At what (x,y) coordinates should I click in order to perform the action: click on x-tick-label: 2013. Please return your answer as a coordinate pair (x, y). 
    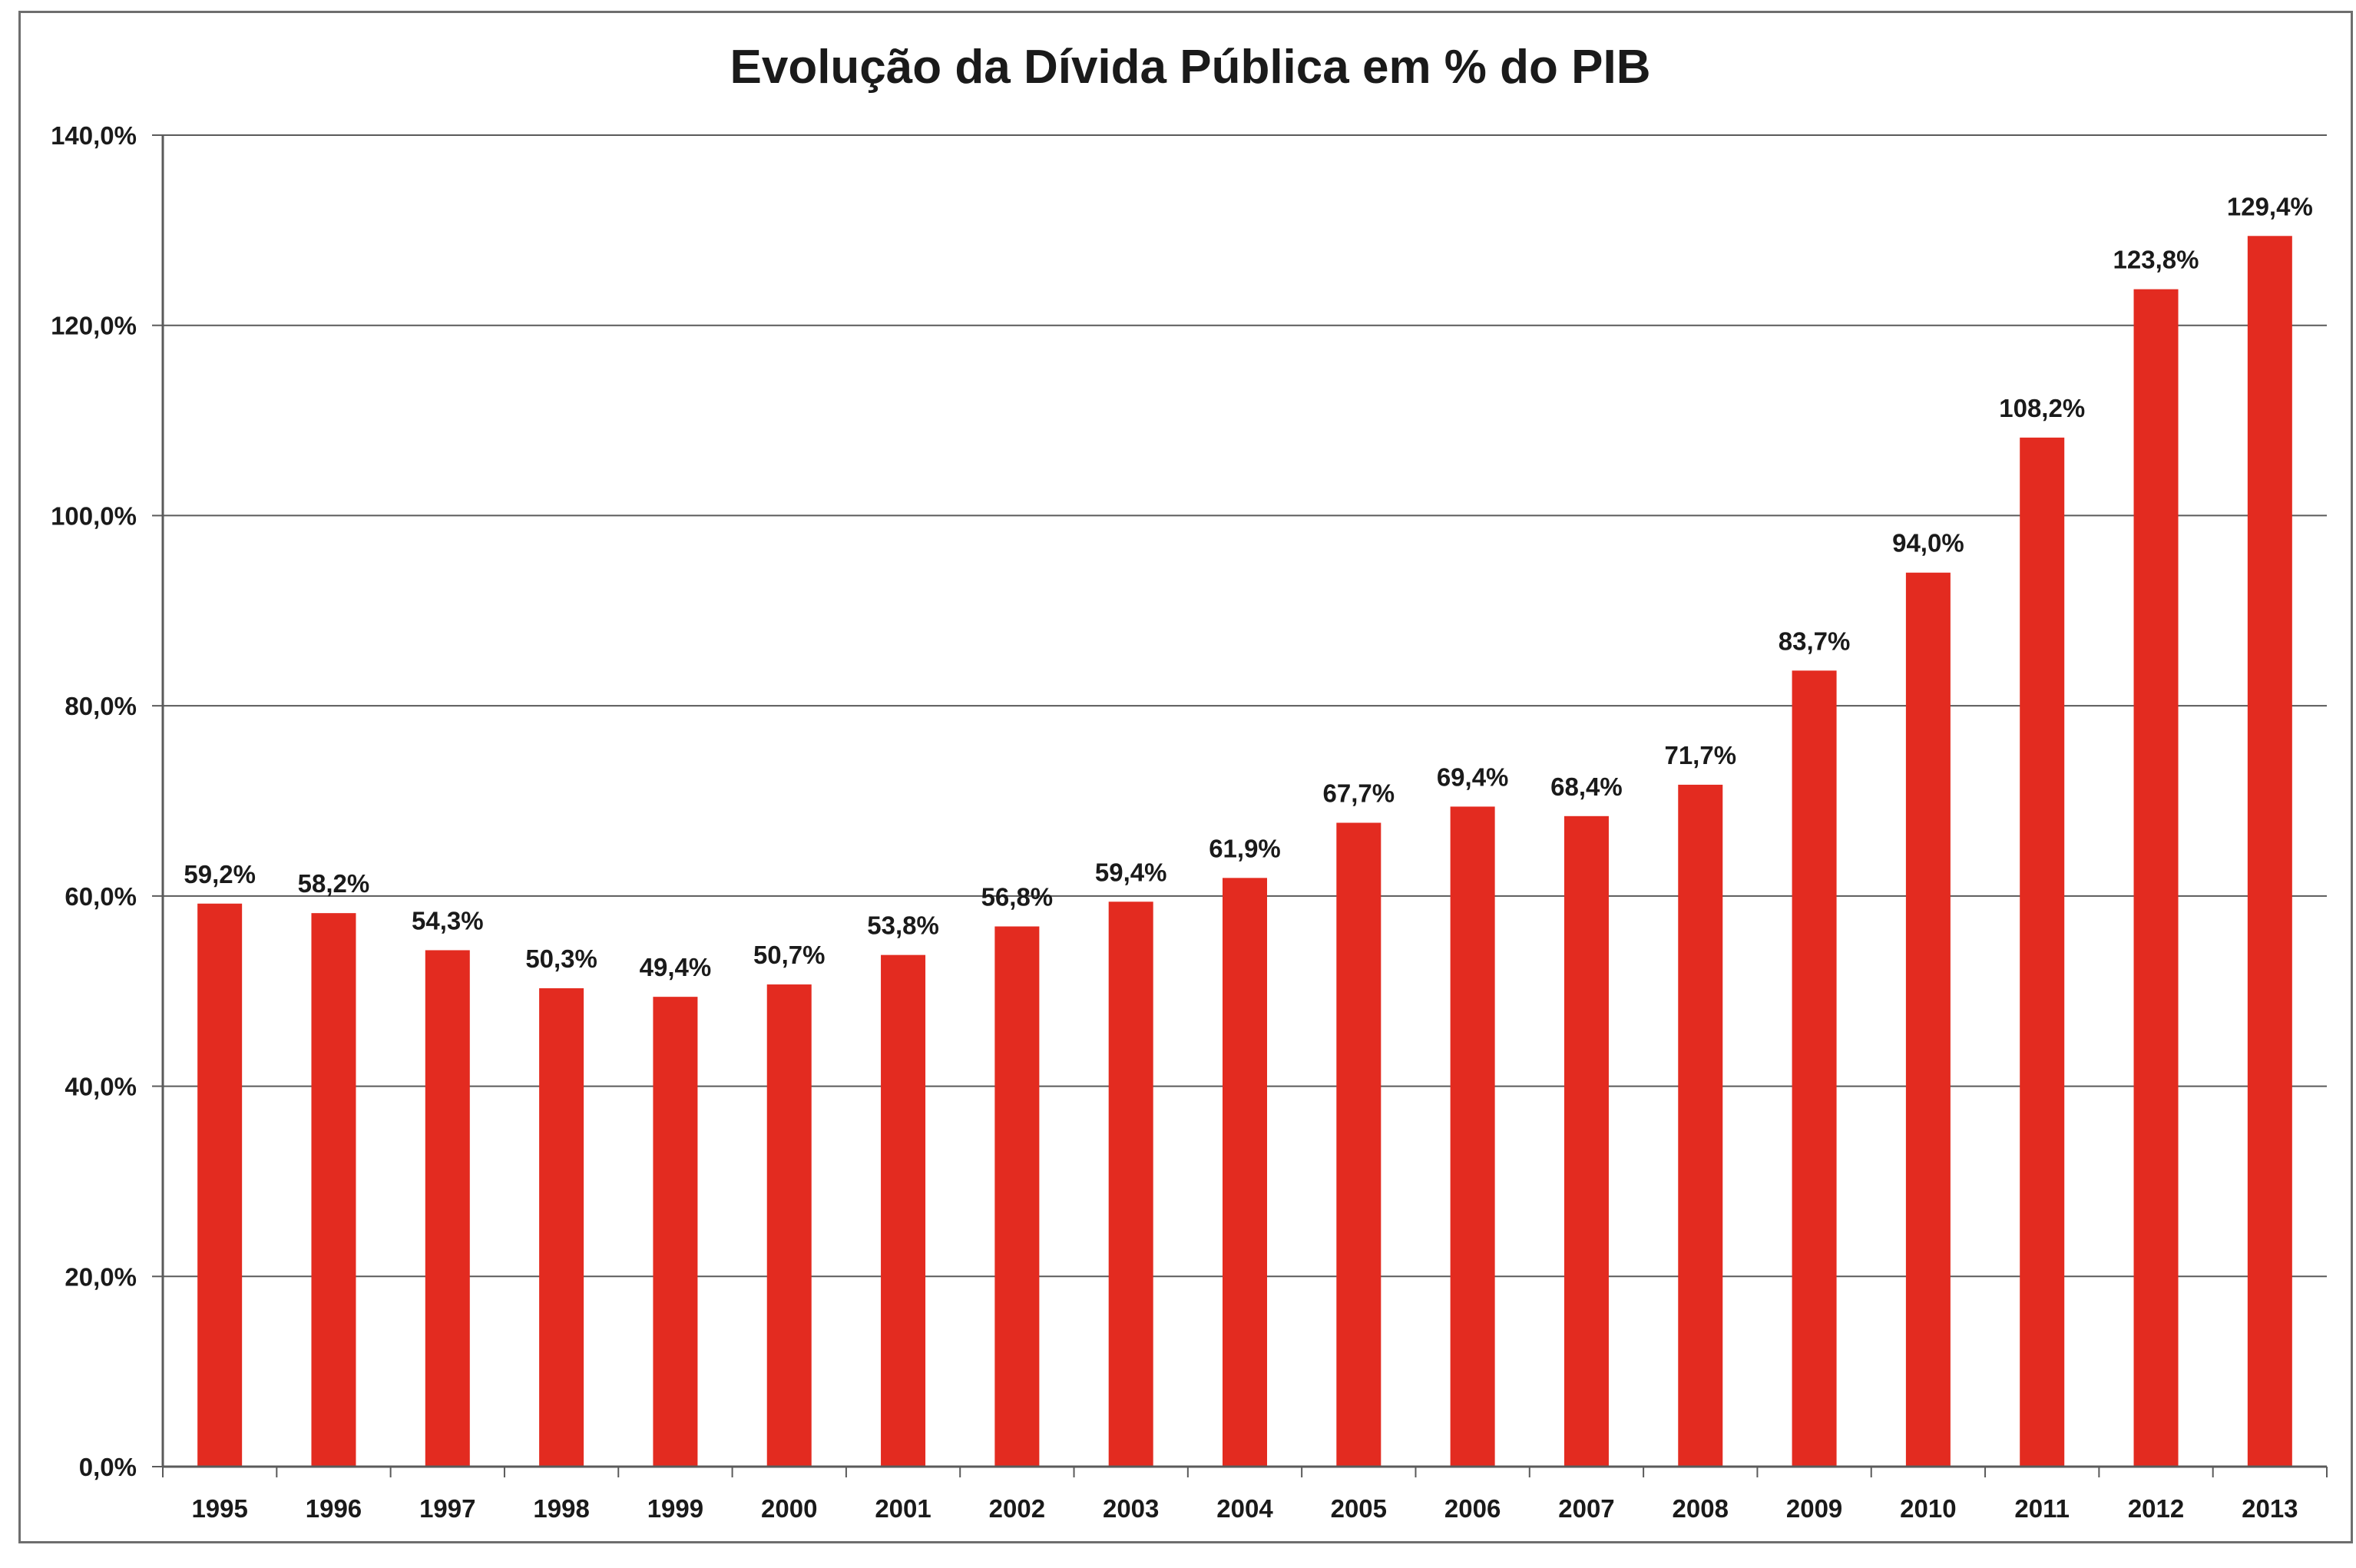
    Looking at the image, I should click on (2270, 1509).